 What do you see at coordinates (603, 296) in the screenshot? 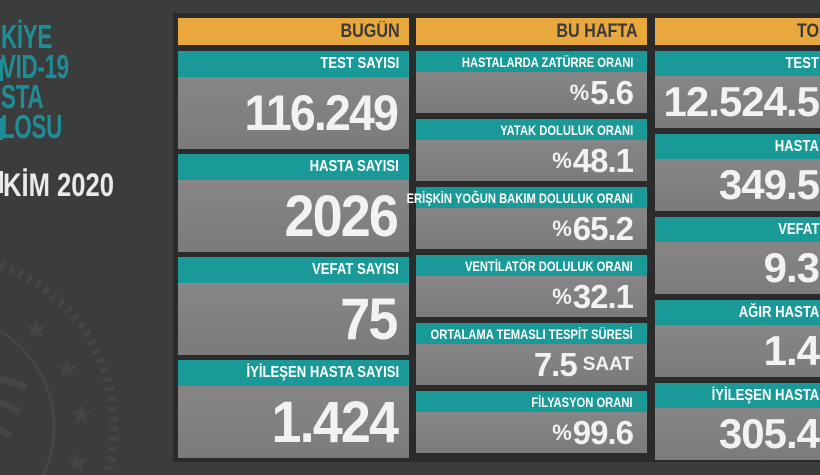
I see `stat-value: 32.1` at bounding box center [603, 296].